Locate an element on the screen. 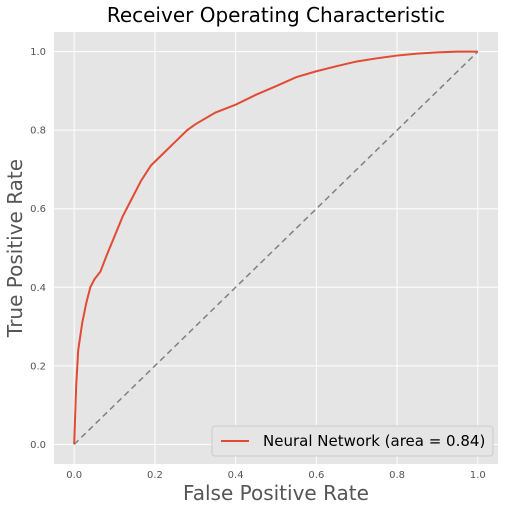 The width and height of the screenshot is (506, 510). x-axis-label: False Positive Rate is located at coordinates (276, 493).